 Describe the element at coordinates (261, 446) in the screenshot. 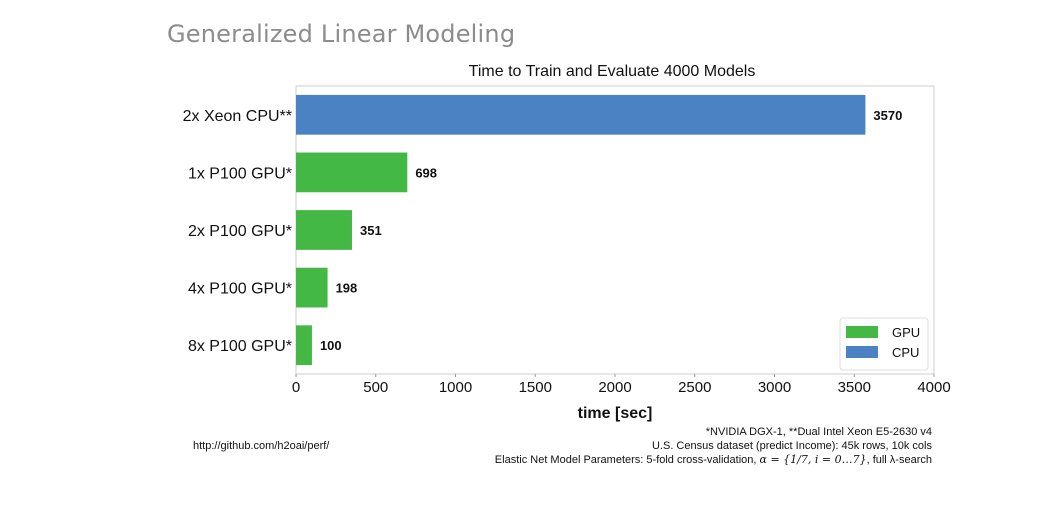

I see `source-link: http://github.com/h2oai/perf/` at that location.